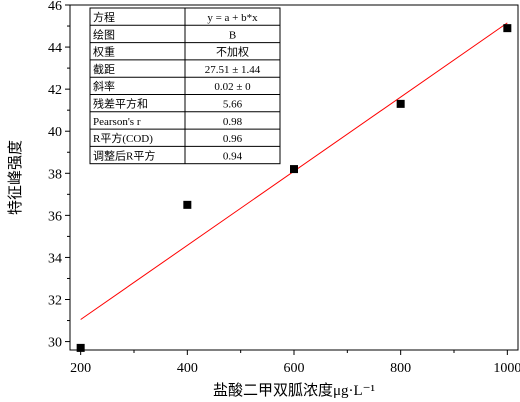 Image resolution: width=520 pixels, height=402 pixels. What do you see at coordinates (233, 70) in the screenshot?
I see `stats-value: 27.51 ± 1.44` at bounding box center [233, 70].